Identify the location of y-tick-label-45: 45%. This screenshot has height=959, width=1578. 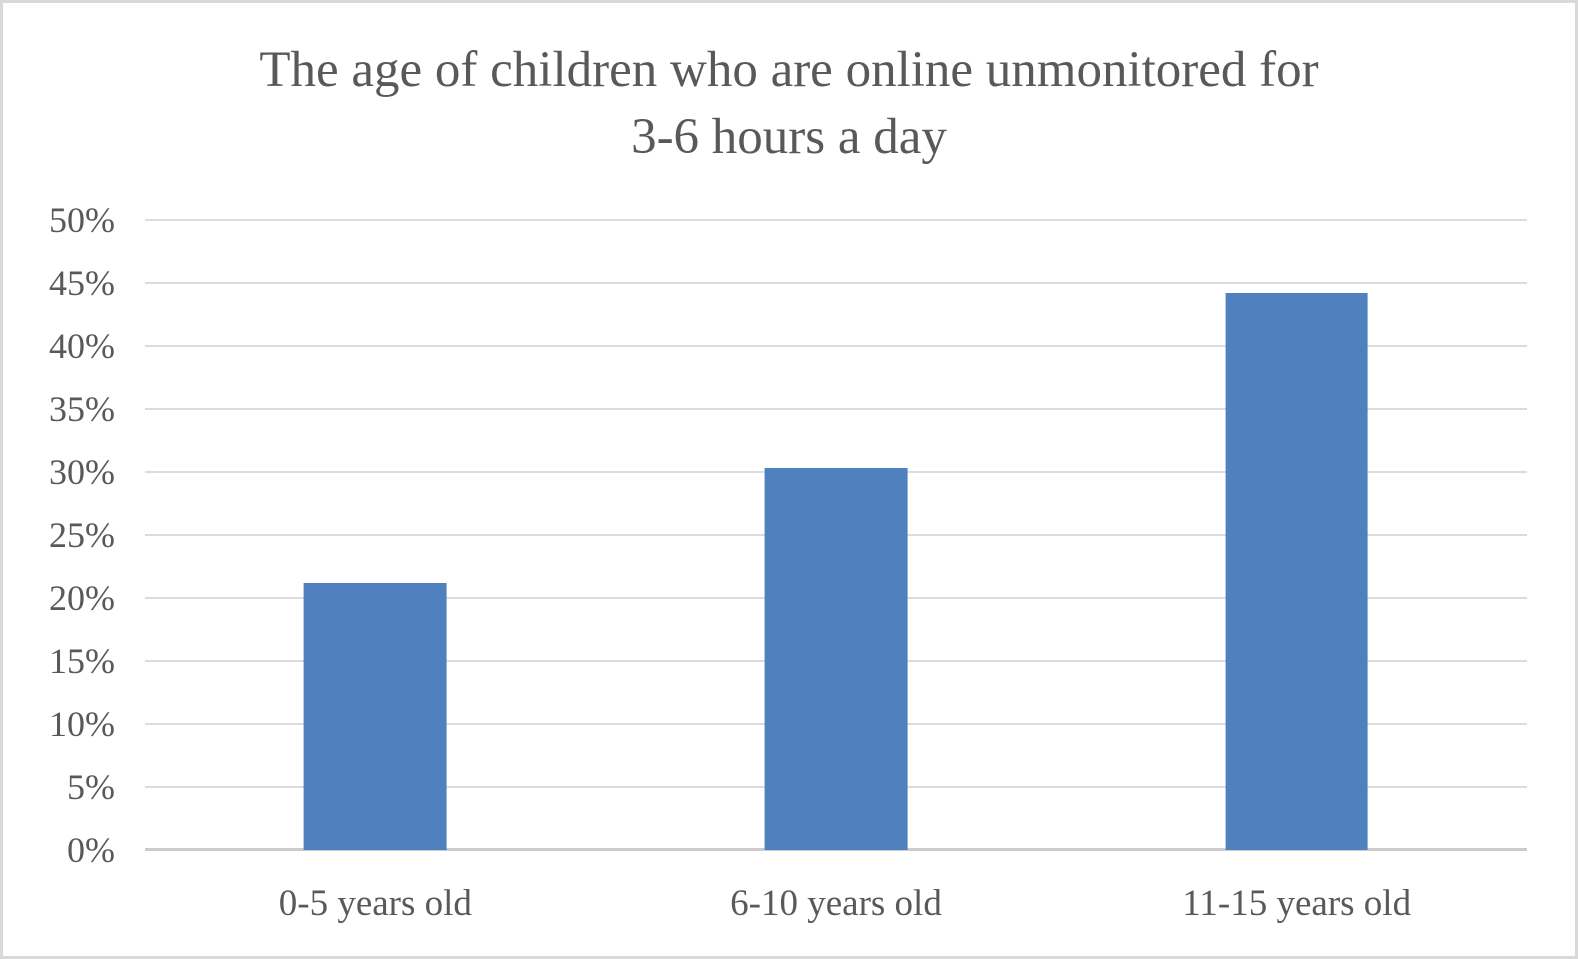
(82, 283).